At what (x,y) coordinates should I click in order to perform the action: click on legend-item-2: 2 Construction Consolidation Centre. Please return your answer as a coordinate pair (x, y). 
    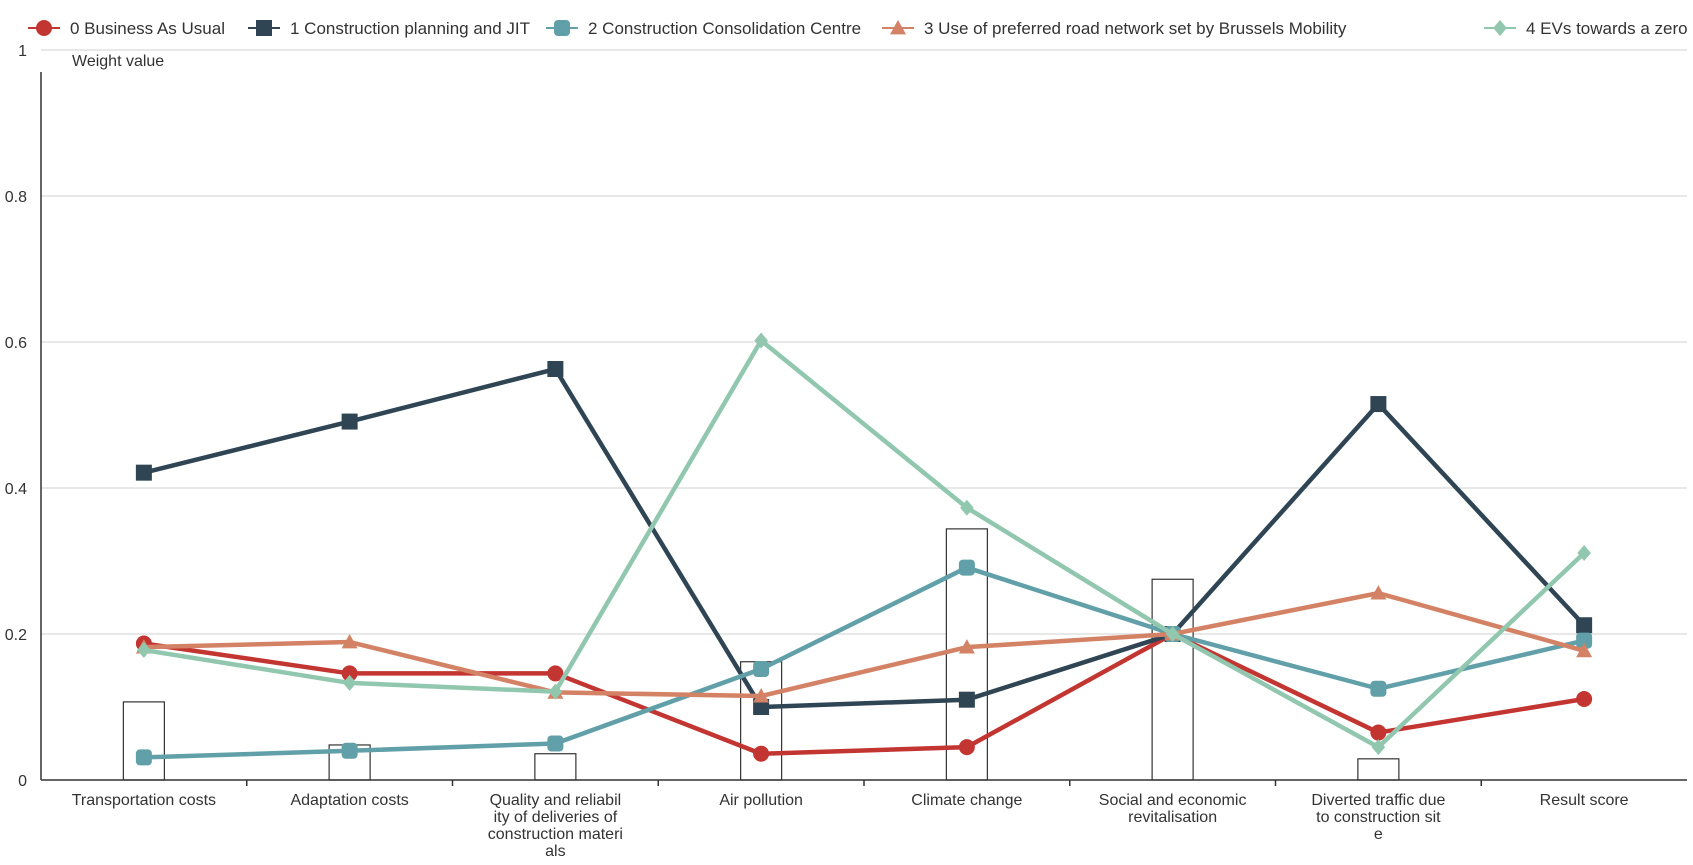
    Looking at the image, I should click on (703, 28).